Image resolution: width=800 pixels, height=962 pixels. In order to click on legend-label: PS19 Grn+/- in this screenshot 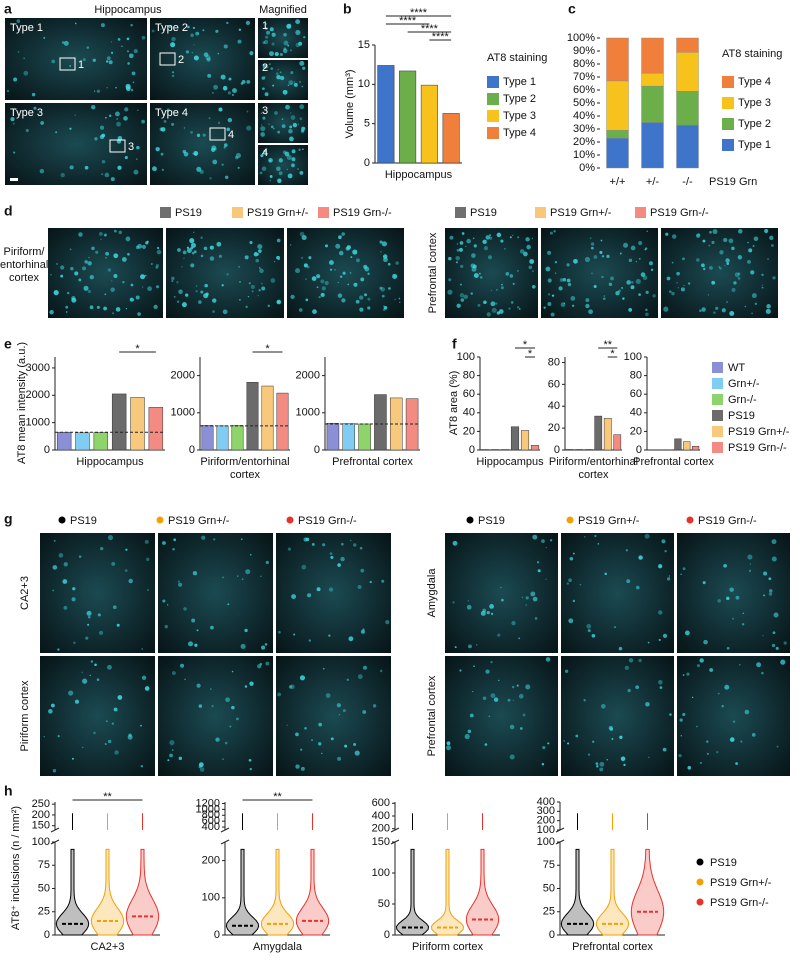, I will do `click(199, 521)`.